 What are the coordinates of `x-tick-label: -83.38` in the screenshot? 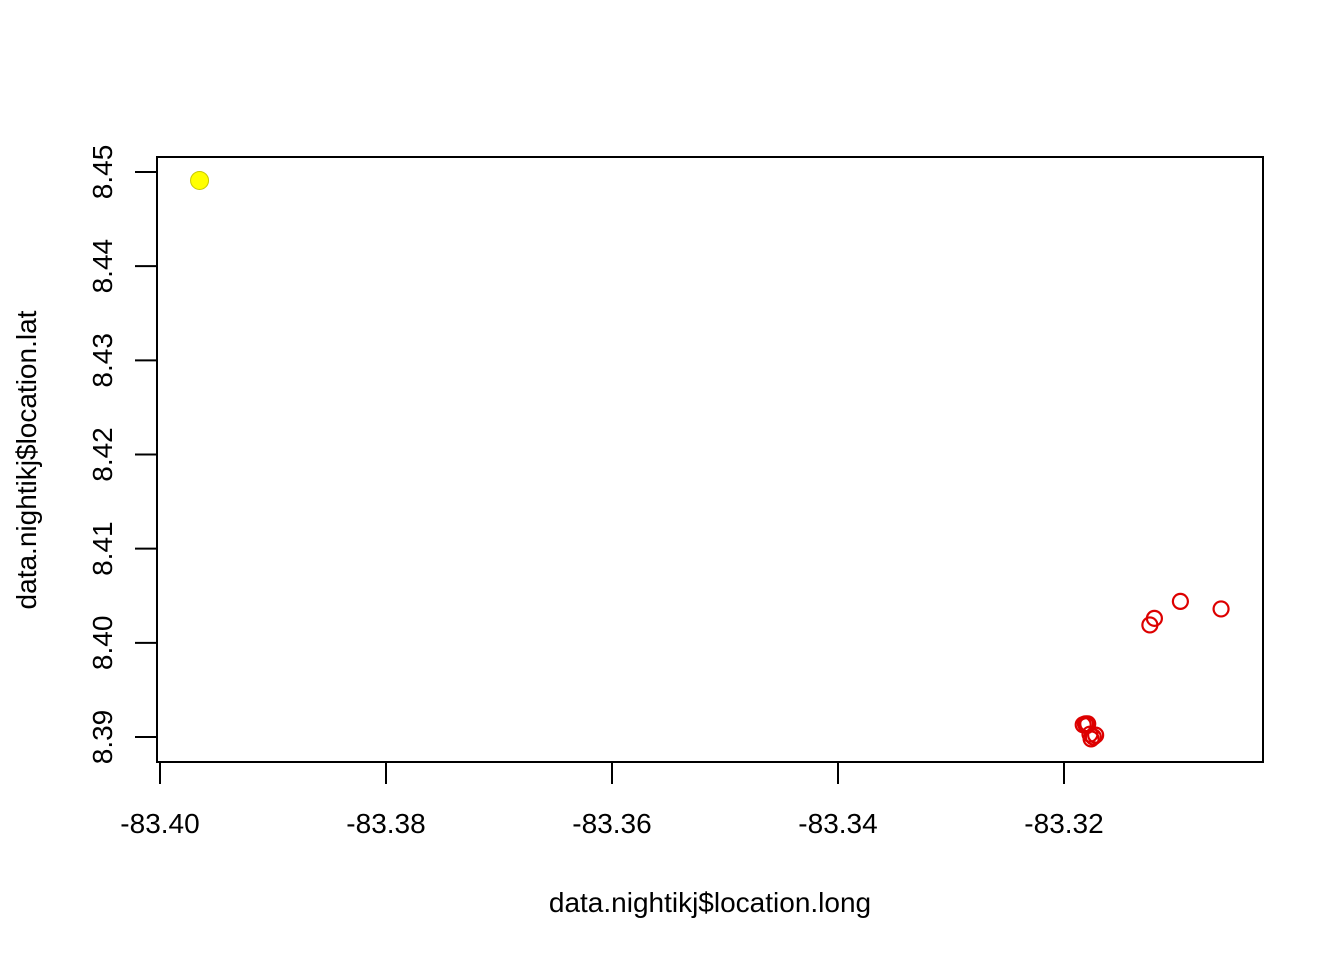 It's located at (385, 823).